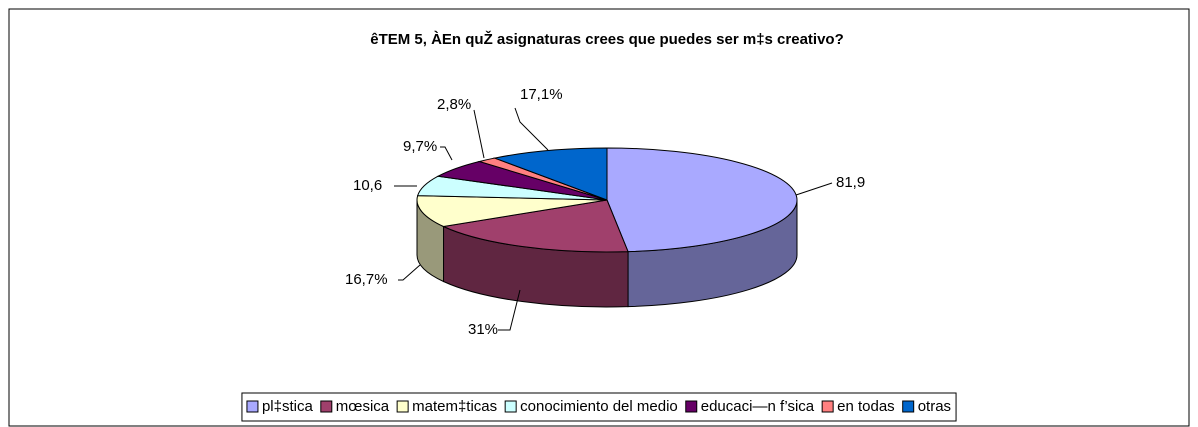 This screenshot has height=427, width=1198. Describe the element at coordinates (454, 406) in the screenshot. I see `legend-label: matem‡ticas` at that location.